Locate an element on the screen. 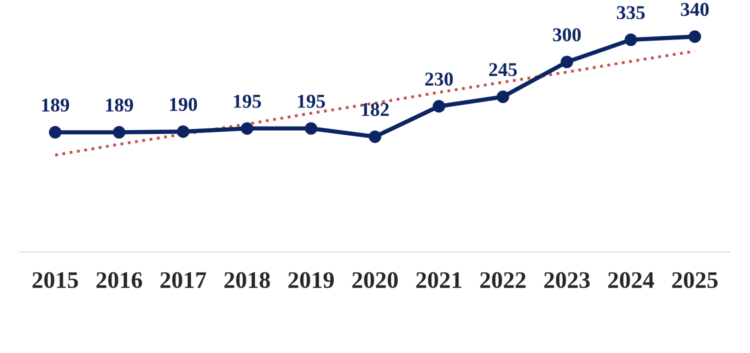  x-tick-label: 2024 is located at coordinates (631, 280).